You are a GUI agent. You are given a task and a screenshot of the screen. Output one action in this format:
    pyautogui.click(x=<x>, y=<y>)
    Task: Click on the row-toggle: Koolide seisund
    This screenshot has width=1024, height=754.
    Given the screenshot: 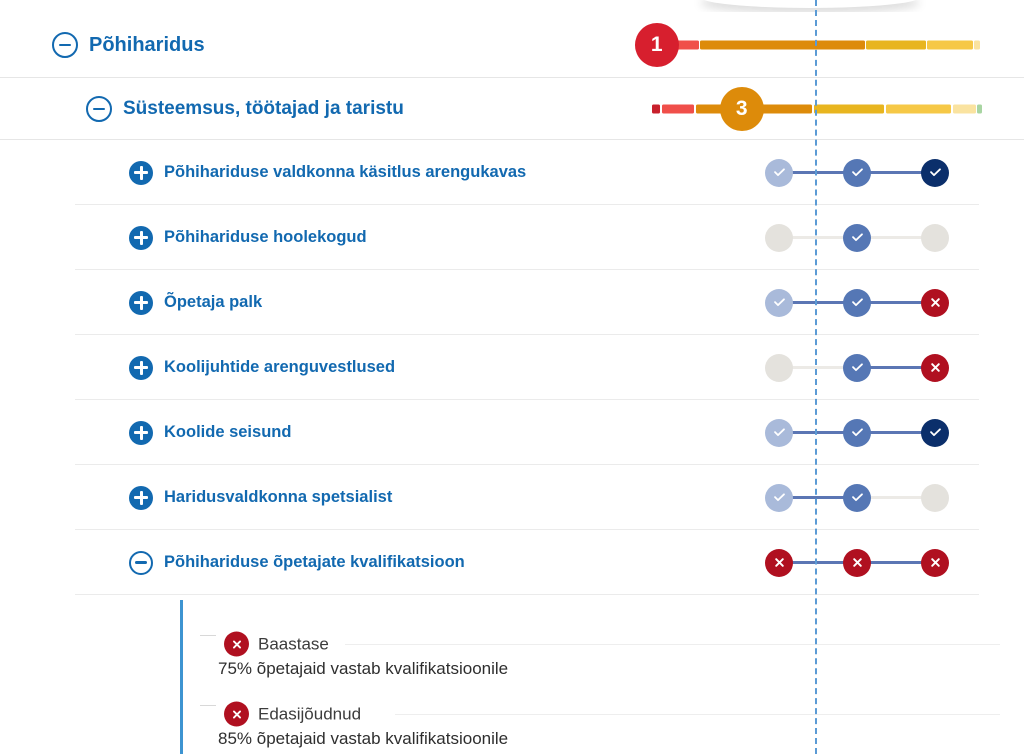 What is the action you would take?
    pyautogui.click(x=210, y=432)
    